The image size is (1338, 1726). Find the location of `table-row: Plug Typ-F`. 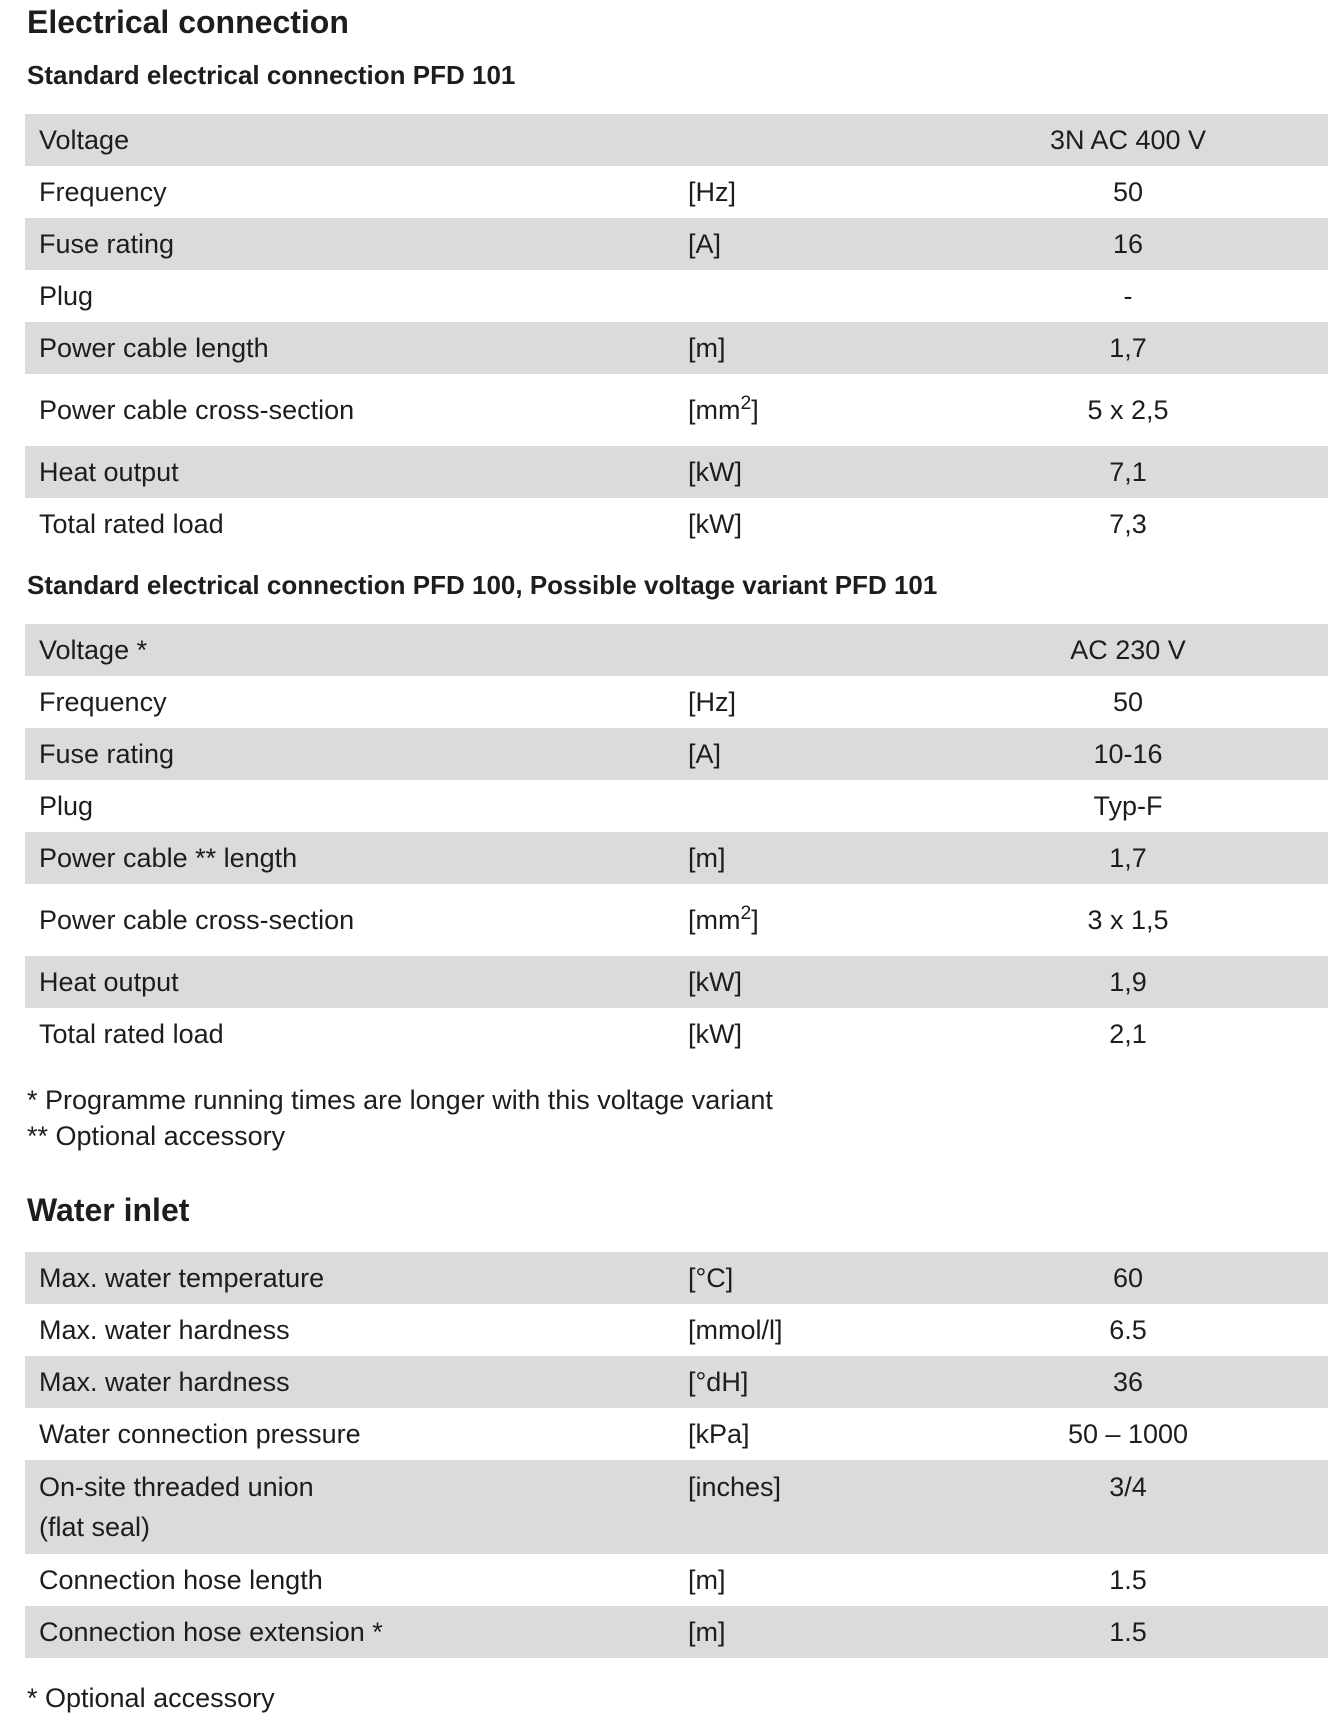

table-row: Plug Typ-F is located at coordinates (676, 806).